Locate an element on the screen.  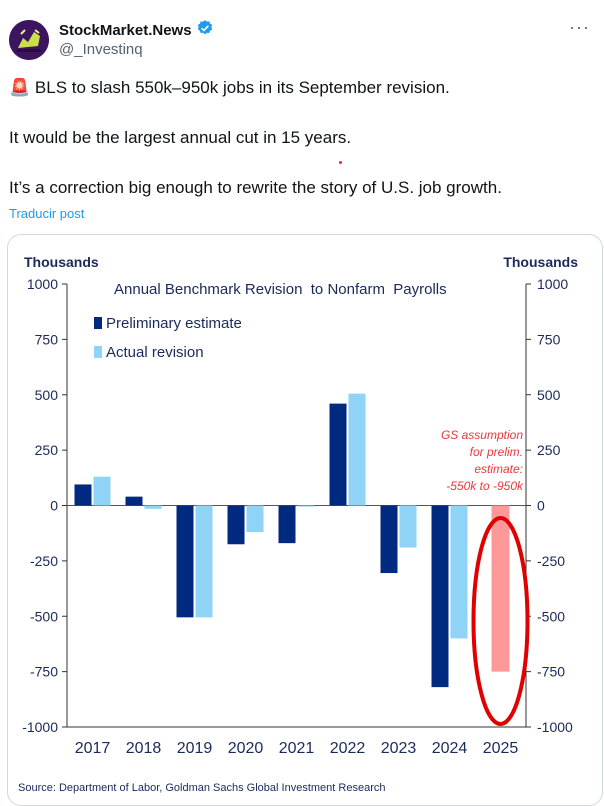
left-tick-label: -250 is located at coordinates (44, 561).